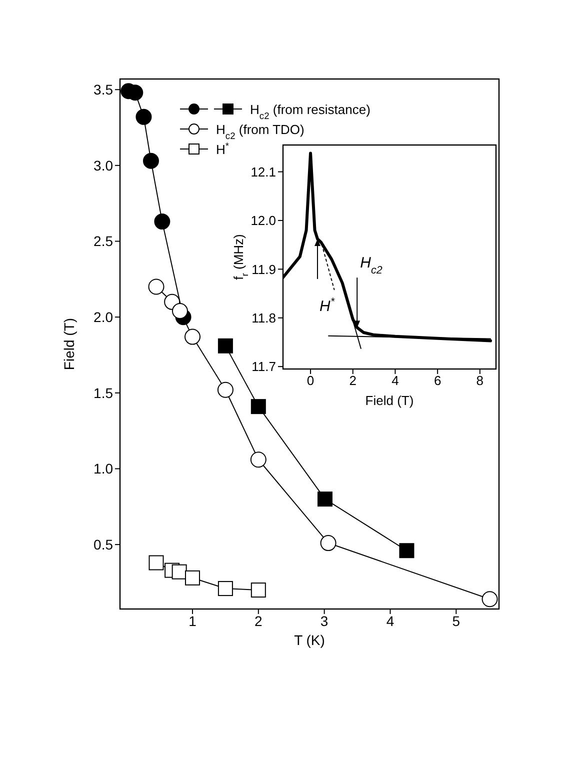 The height and width of the screenshot is (761, 581). I want to click on y-tick-label: 1.5, so click(104, 392).